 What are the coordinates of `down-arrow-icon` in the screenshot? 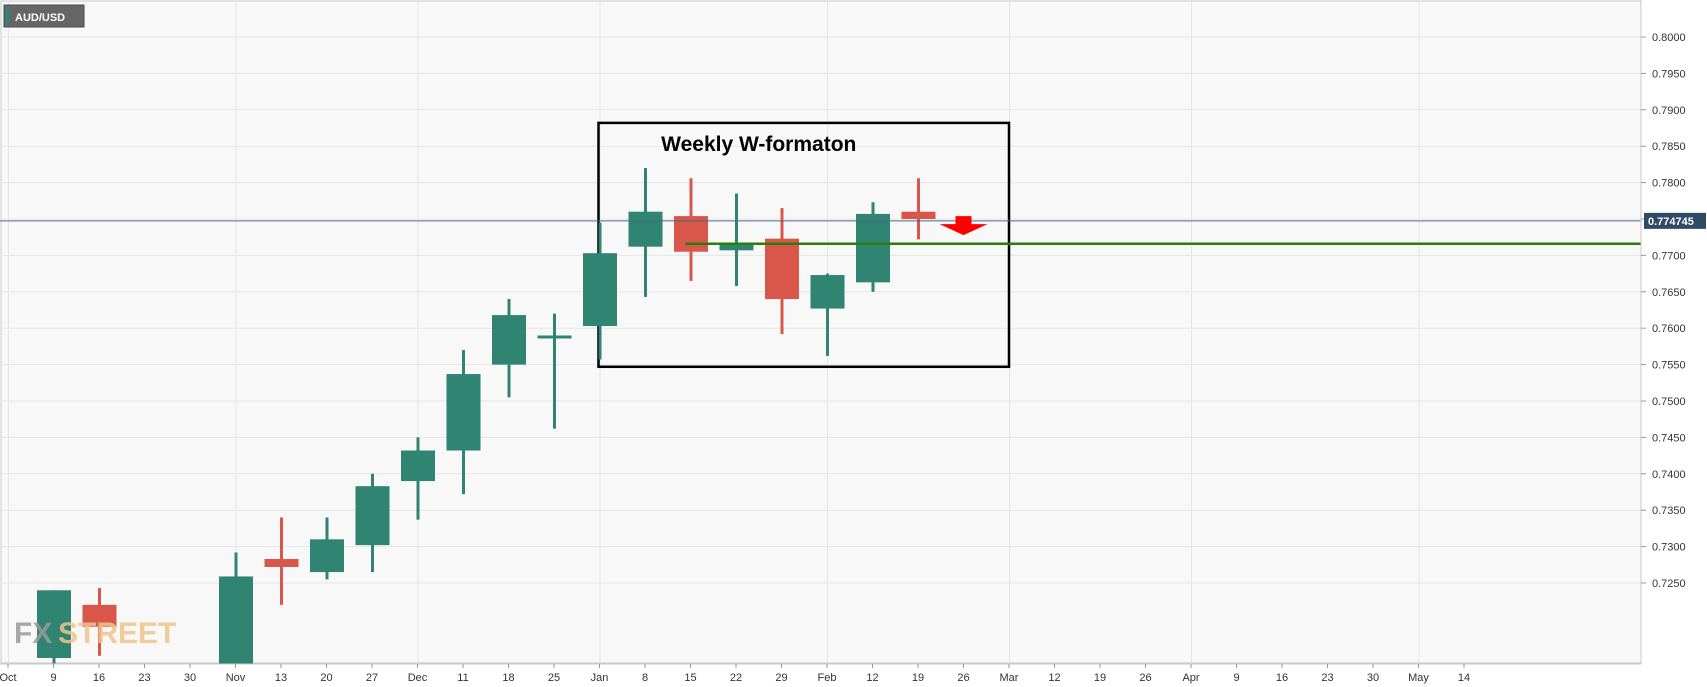 It's located at (963, 226).